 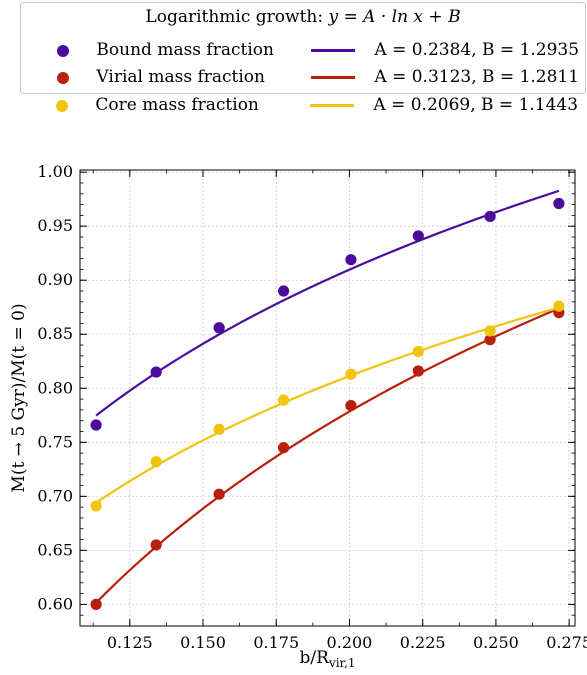 I want to click on legend-title: Logarithmic growth: y = A · ln x + B, so click(x=303, y=17).